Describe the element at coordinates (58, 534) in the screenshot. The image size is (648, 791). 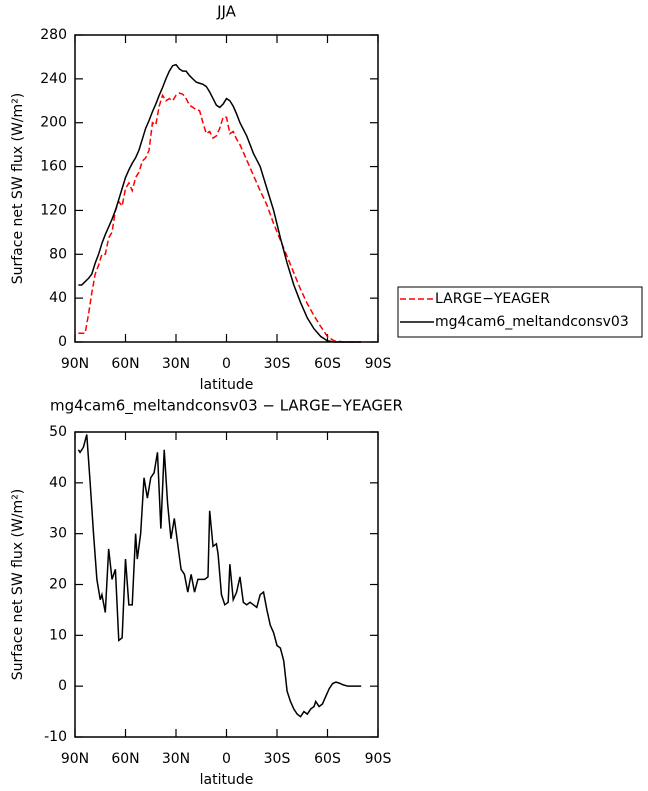
I see `y-tick-label: 30` at that location.